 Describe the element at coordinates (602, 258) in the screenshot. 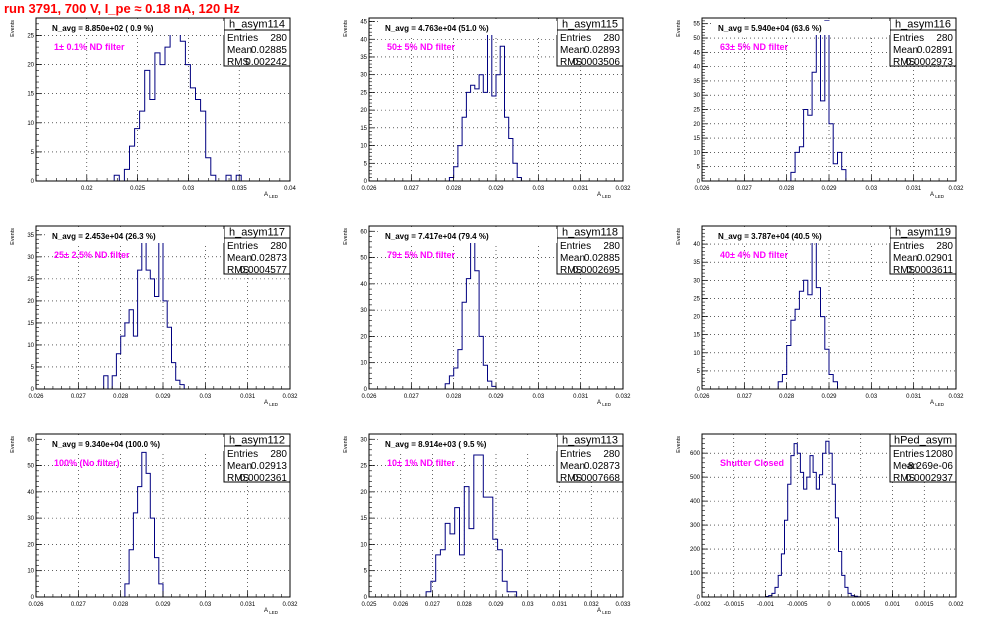

I see `stats-value: 0.02885` at that location.